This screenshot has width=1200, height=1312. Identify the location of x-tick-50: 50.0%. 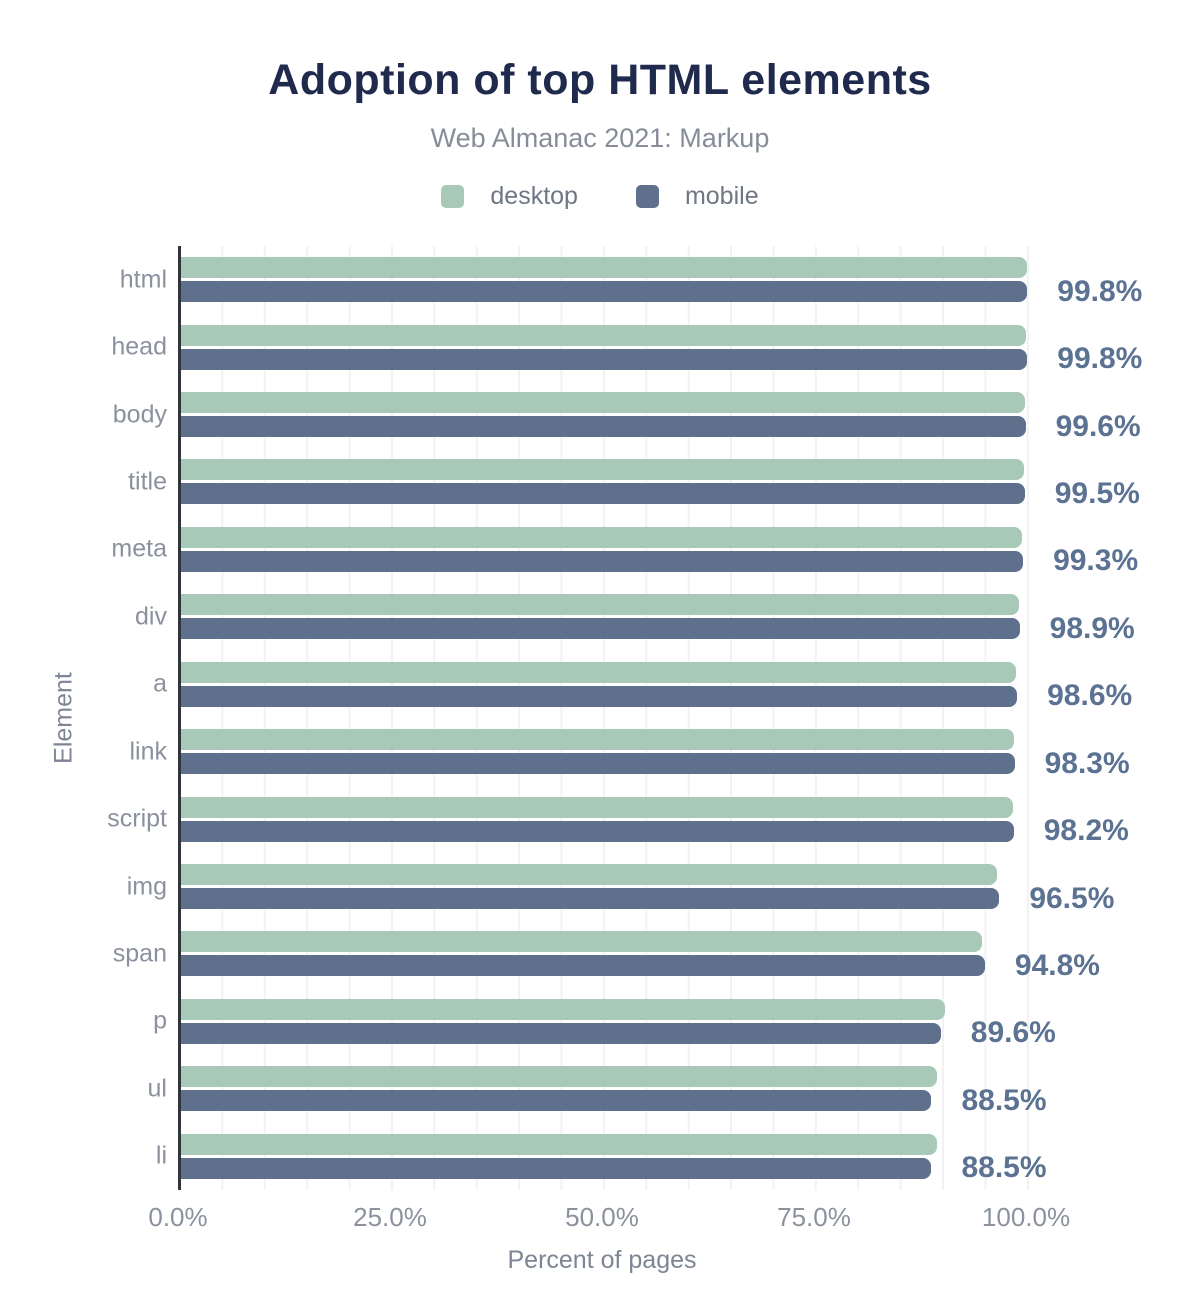
(602, 1217).